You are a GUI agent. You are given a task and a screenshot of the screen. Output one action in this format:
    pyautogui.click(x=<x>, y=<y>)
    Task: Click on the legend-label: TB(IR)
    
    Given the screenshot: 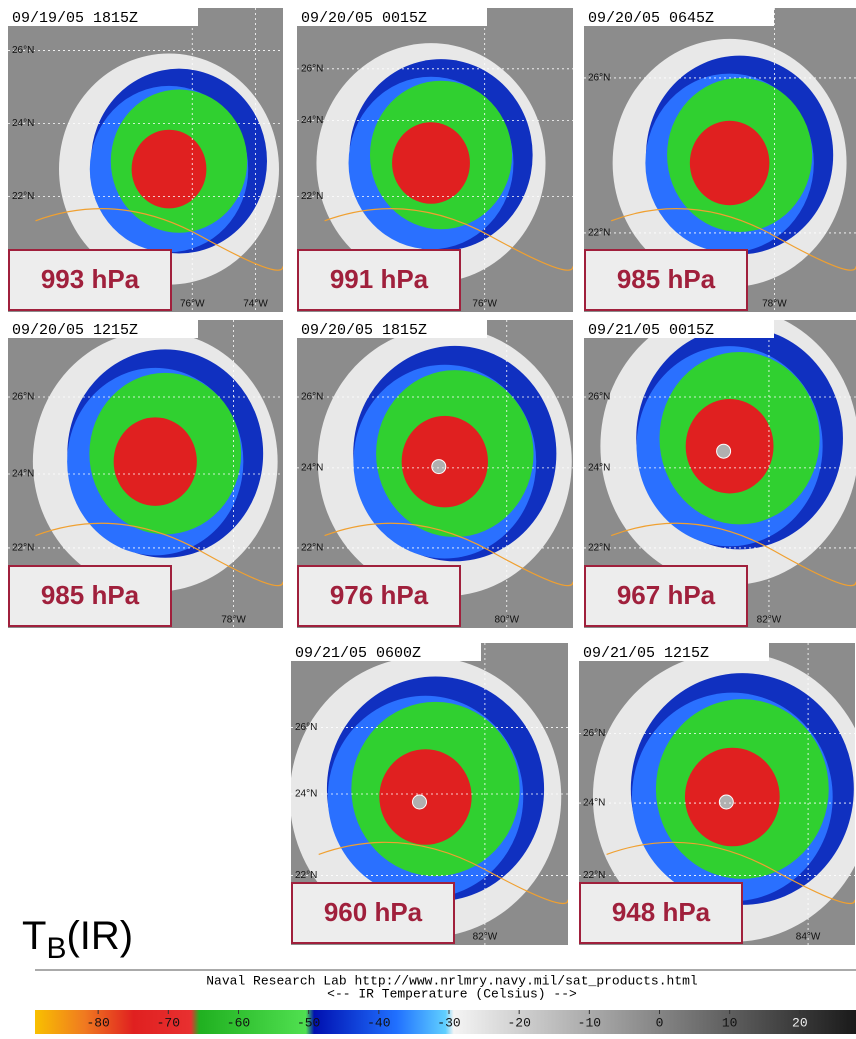 What is the action you would take?
    pyautogui.click(x=77, y=939)
    